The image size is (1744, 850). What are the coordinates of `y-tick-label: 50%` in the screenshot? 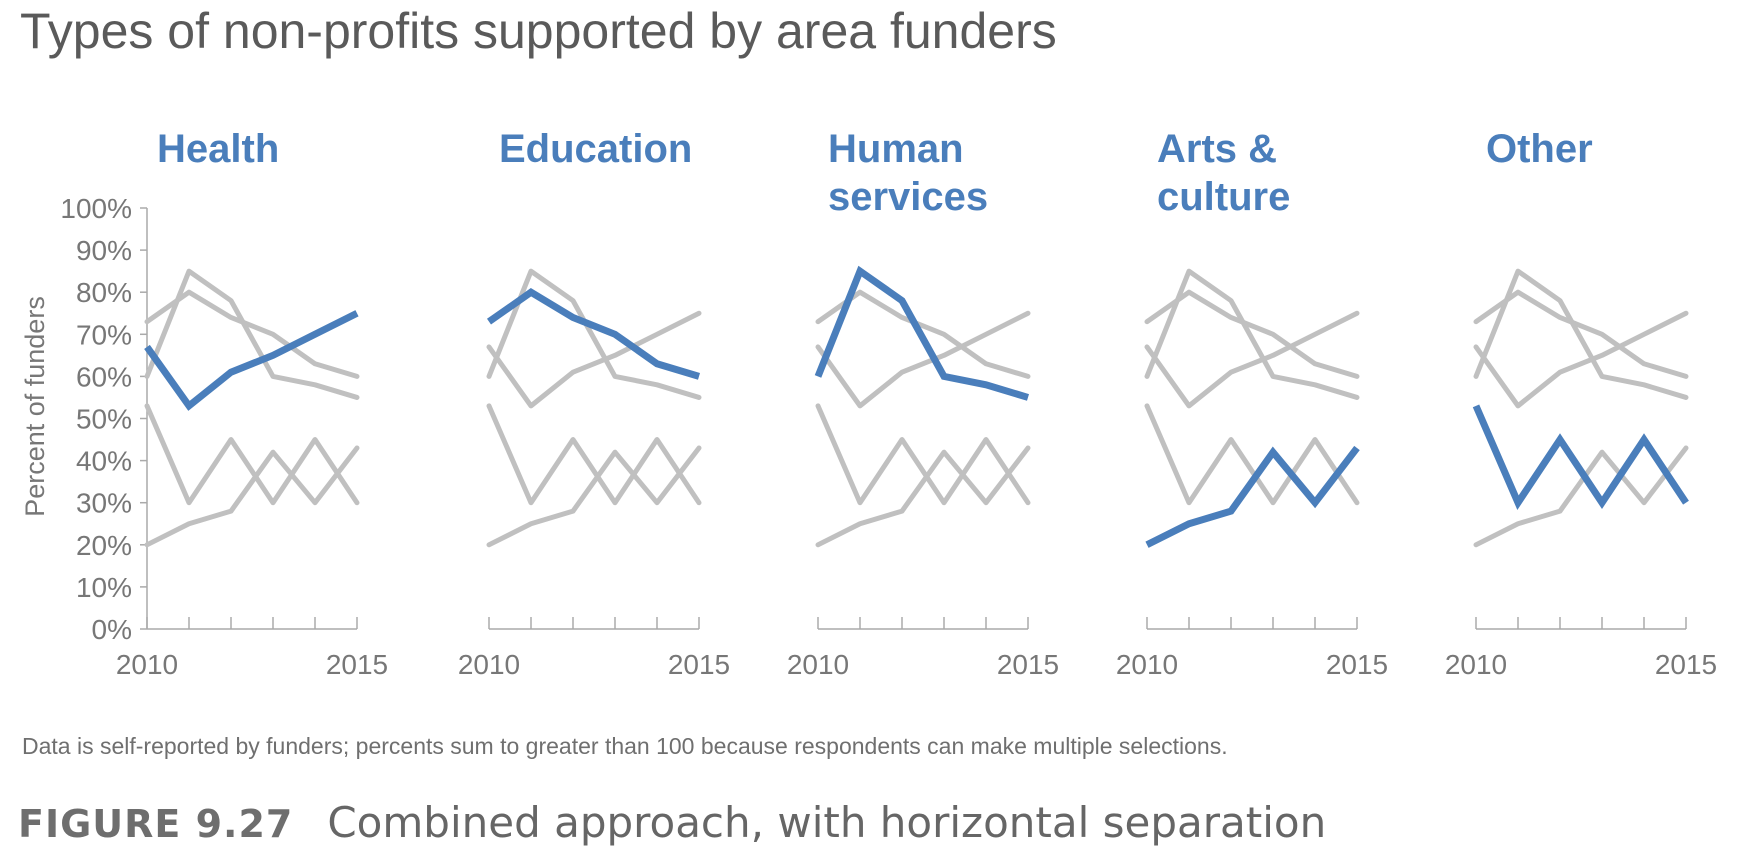 It's located at (104, 419).